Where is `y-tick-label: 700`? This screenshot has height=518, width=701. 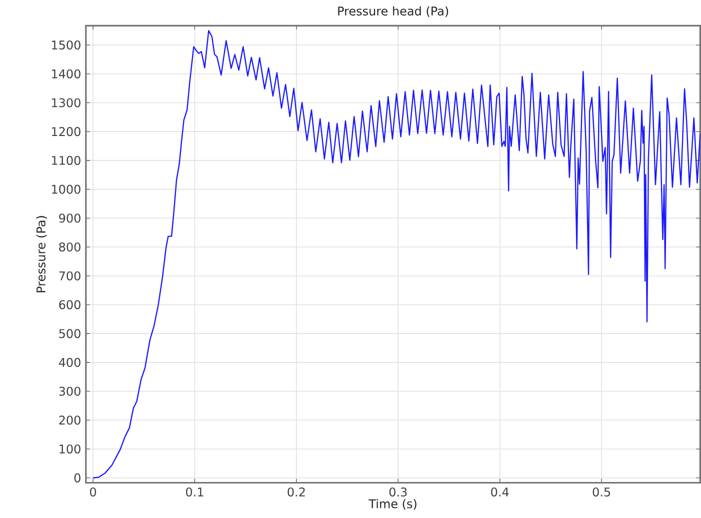 y-tick-label: 700 is located at coordinates (69, 275).